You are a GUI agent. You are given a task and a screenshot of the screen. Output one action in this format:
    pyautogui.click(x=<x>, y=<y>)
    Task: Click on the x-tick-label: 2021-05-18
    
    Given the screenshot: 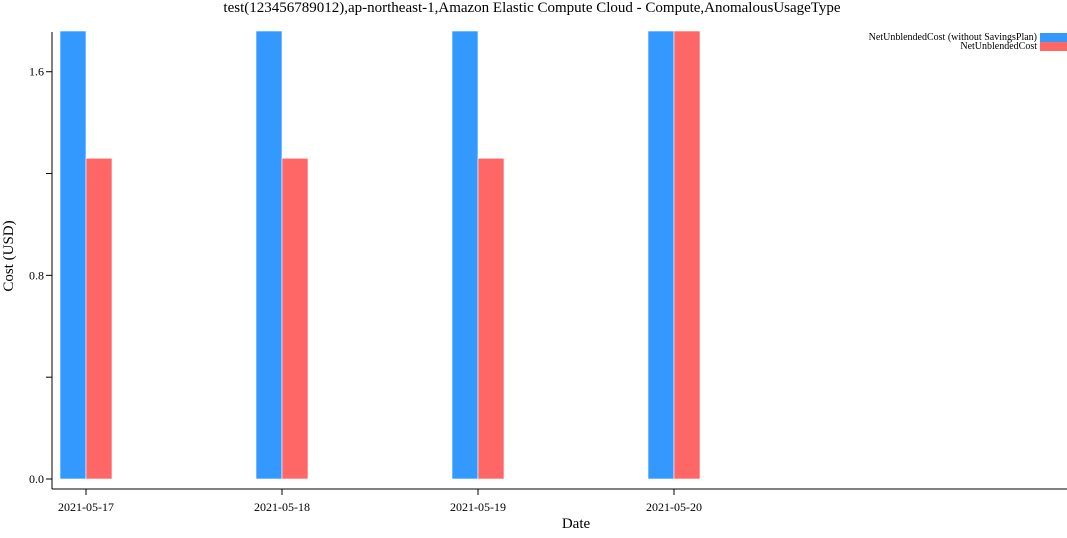 What is the action you would take?
    pyautogui.click(x=282, y=507)
    